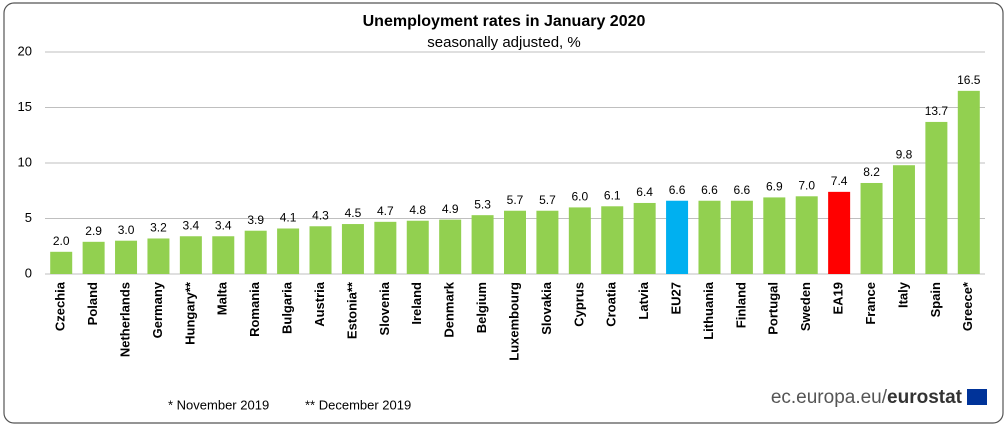 The image size is (1008, 433). Describe the element at coordinates (805, 306) in the screenshot. I see `x-tick-label: Sweden` at that location.